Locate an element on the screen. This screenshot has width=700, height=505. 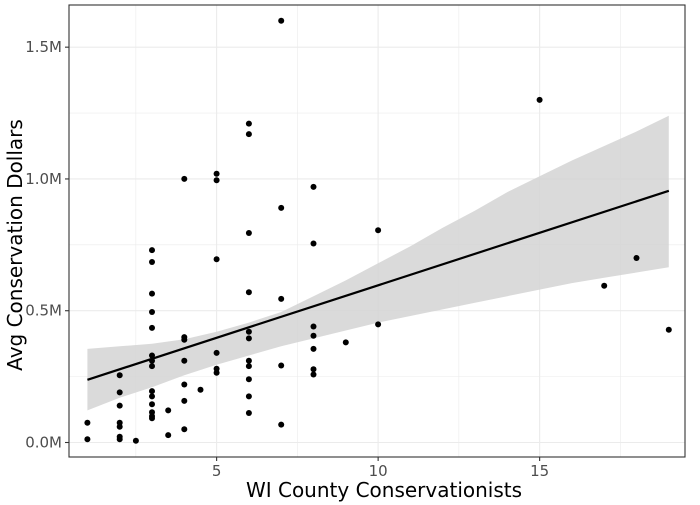
x-axis-title: WI County Conservationists is located at coordinates (384, 490).